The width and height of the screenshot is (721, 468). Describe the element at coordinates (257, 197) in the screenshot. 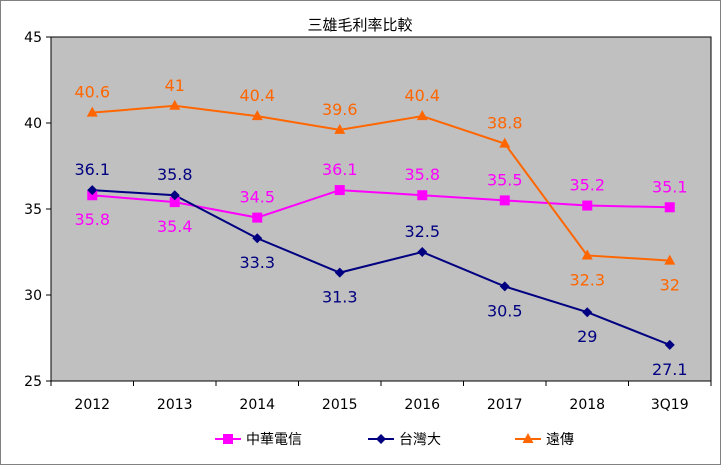

I see `data-label: 34.5` at that location.